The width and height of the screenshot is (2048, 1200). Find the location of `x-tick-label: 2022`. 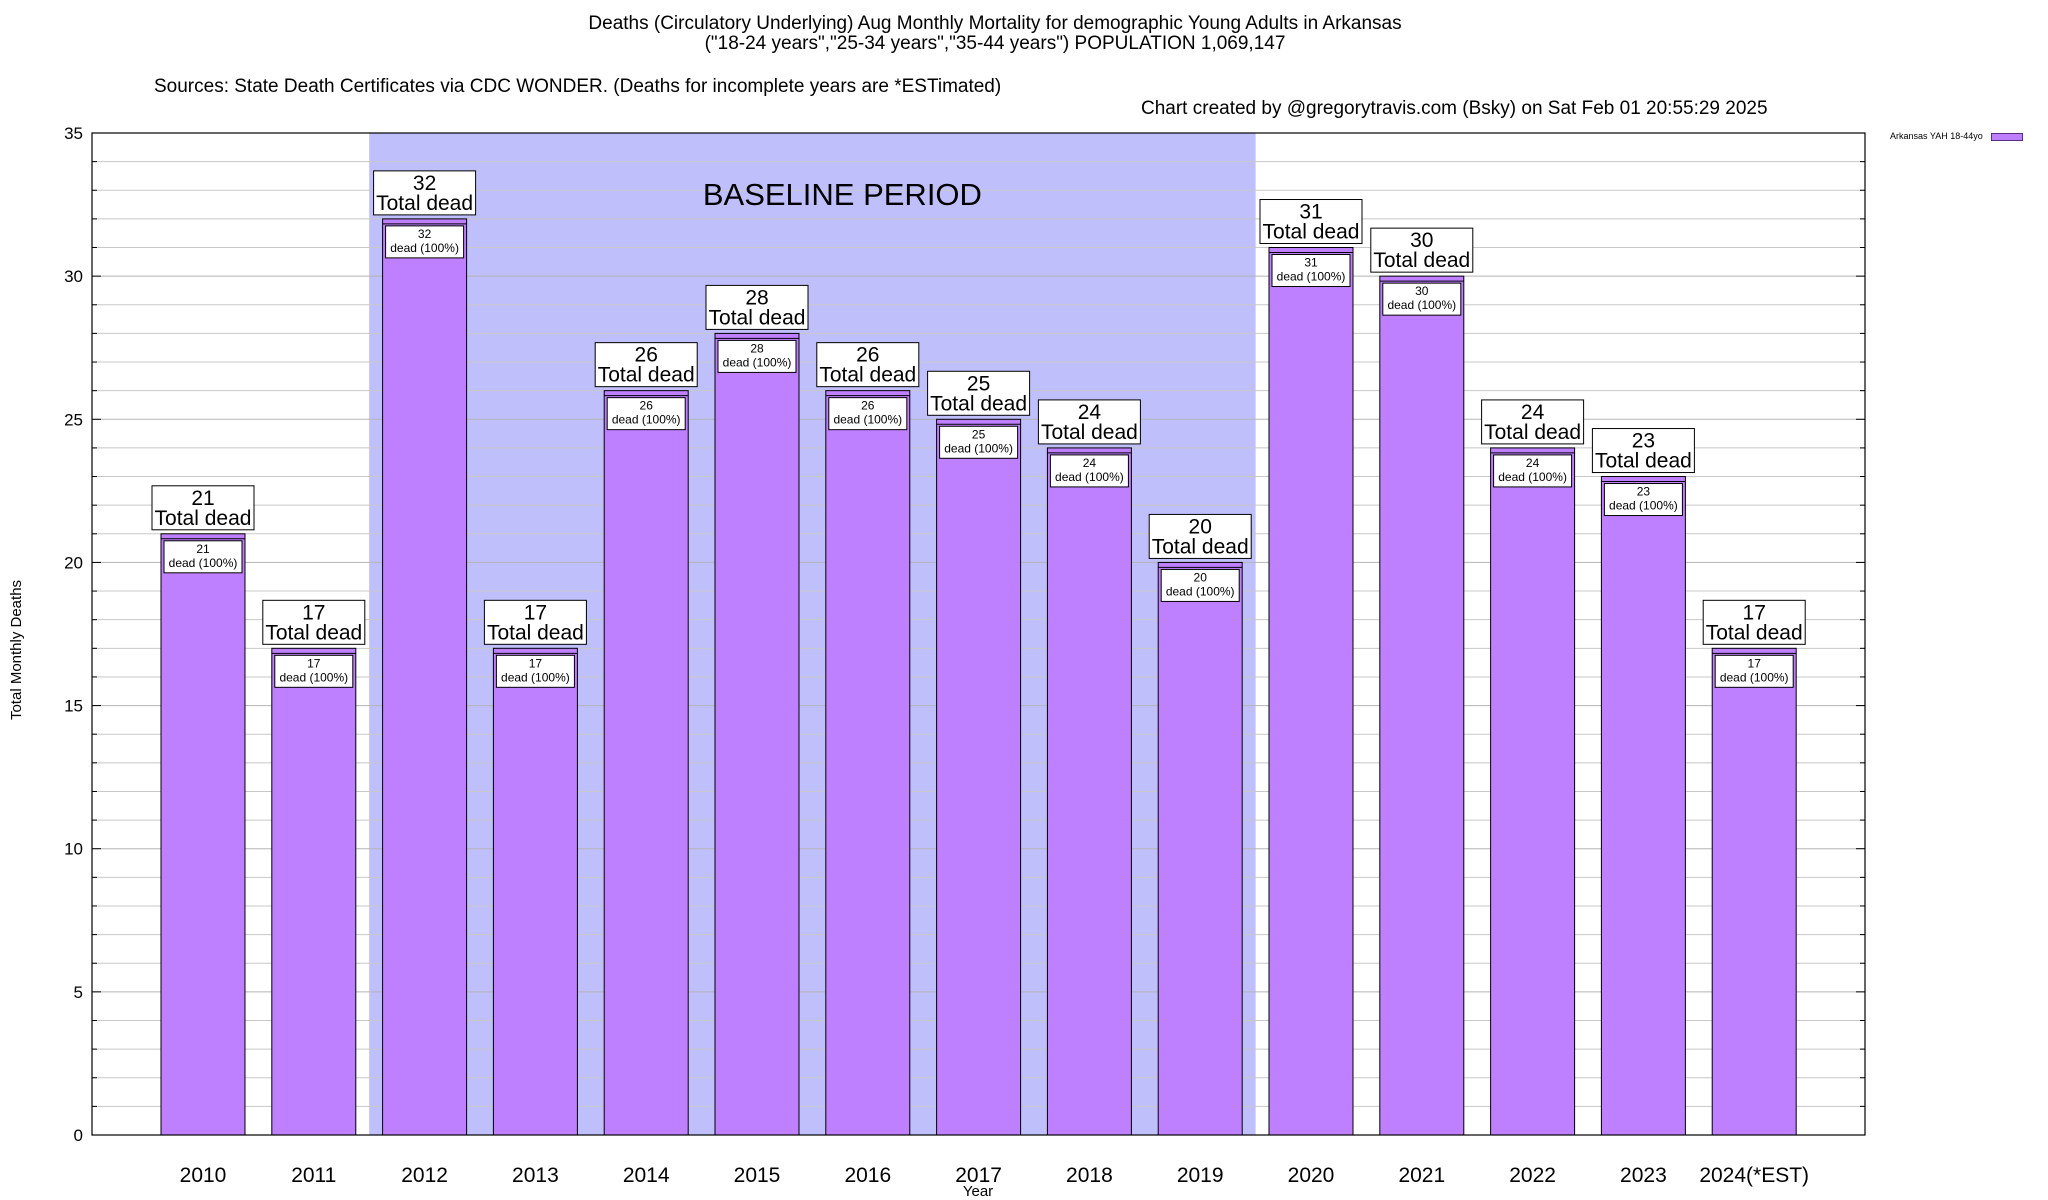

x-tick-label: 2022 is located at coordinates (1532, 1175).